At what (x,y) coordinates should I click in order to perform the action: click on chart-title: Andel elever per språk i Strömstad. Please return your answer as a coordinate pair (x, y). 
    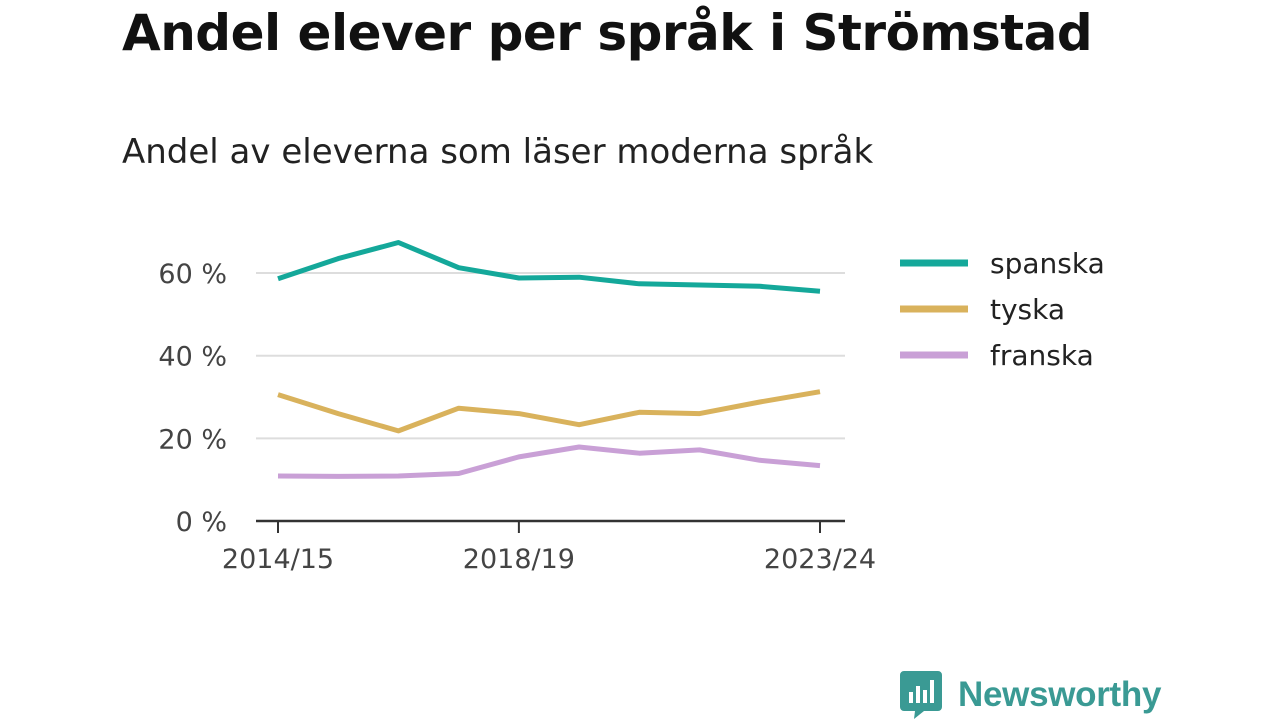
    Looking at the image, I should click on (607, 33).